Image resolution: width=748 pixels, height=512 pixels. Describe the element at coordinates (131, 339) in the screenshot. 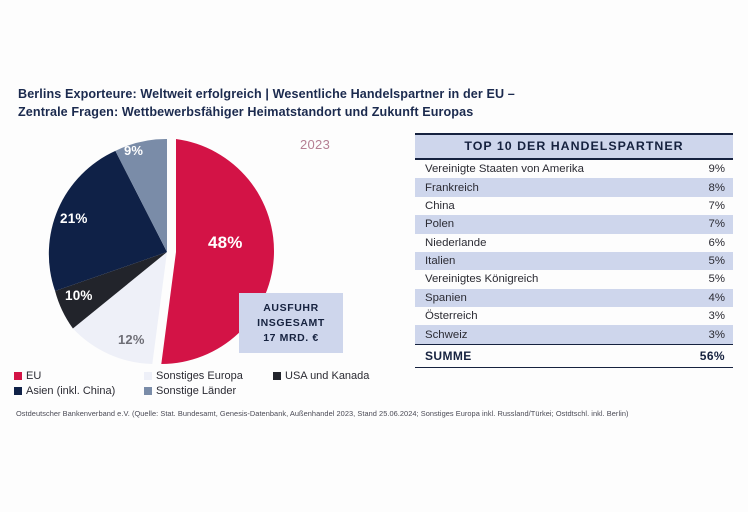

I see `pie-label-sonstiges-europa: 12%` at that location.